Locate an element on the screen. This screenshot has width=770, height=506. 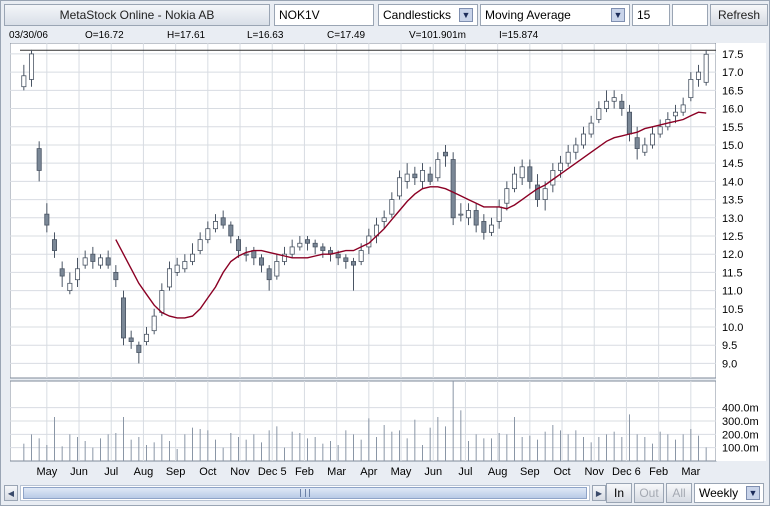
chart-type-select: Candlesticks ▼ is located at coordinates (428, 15).